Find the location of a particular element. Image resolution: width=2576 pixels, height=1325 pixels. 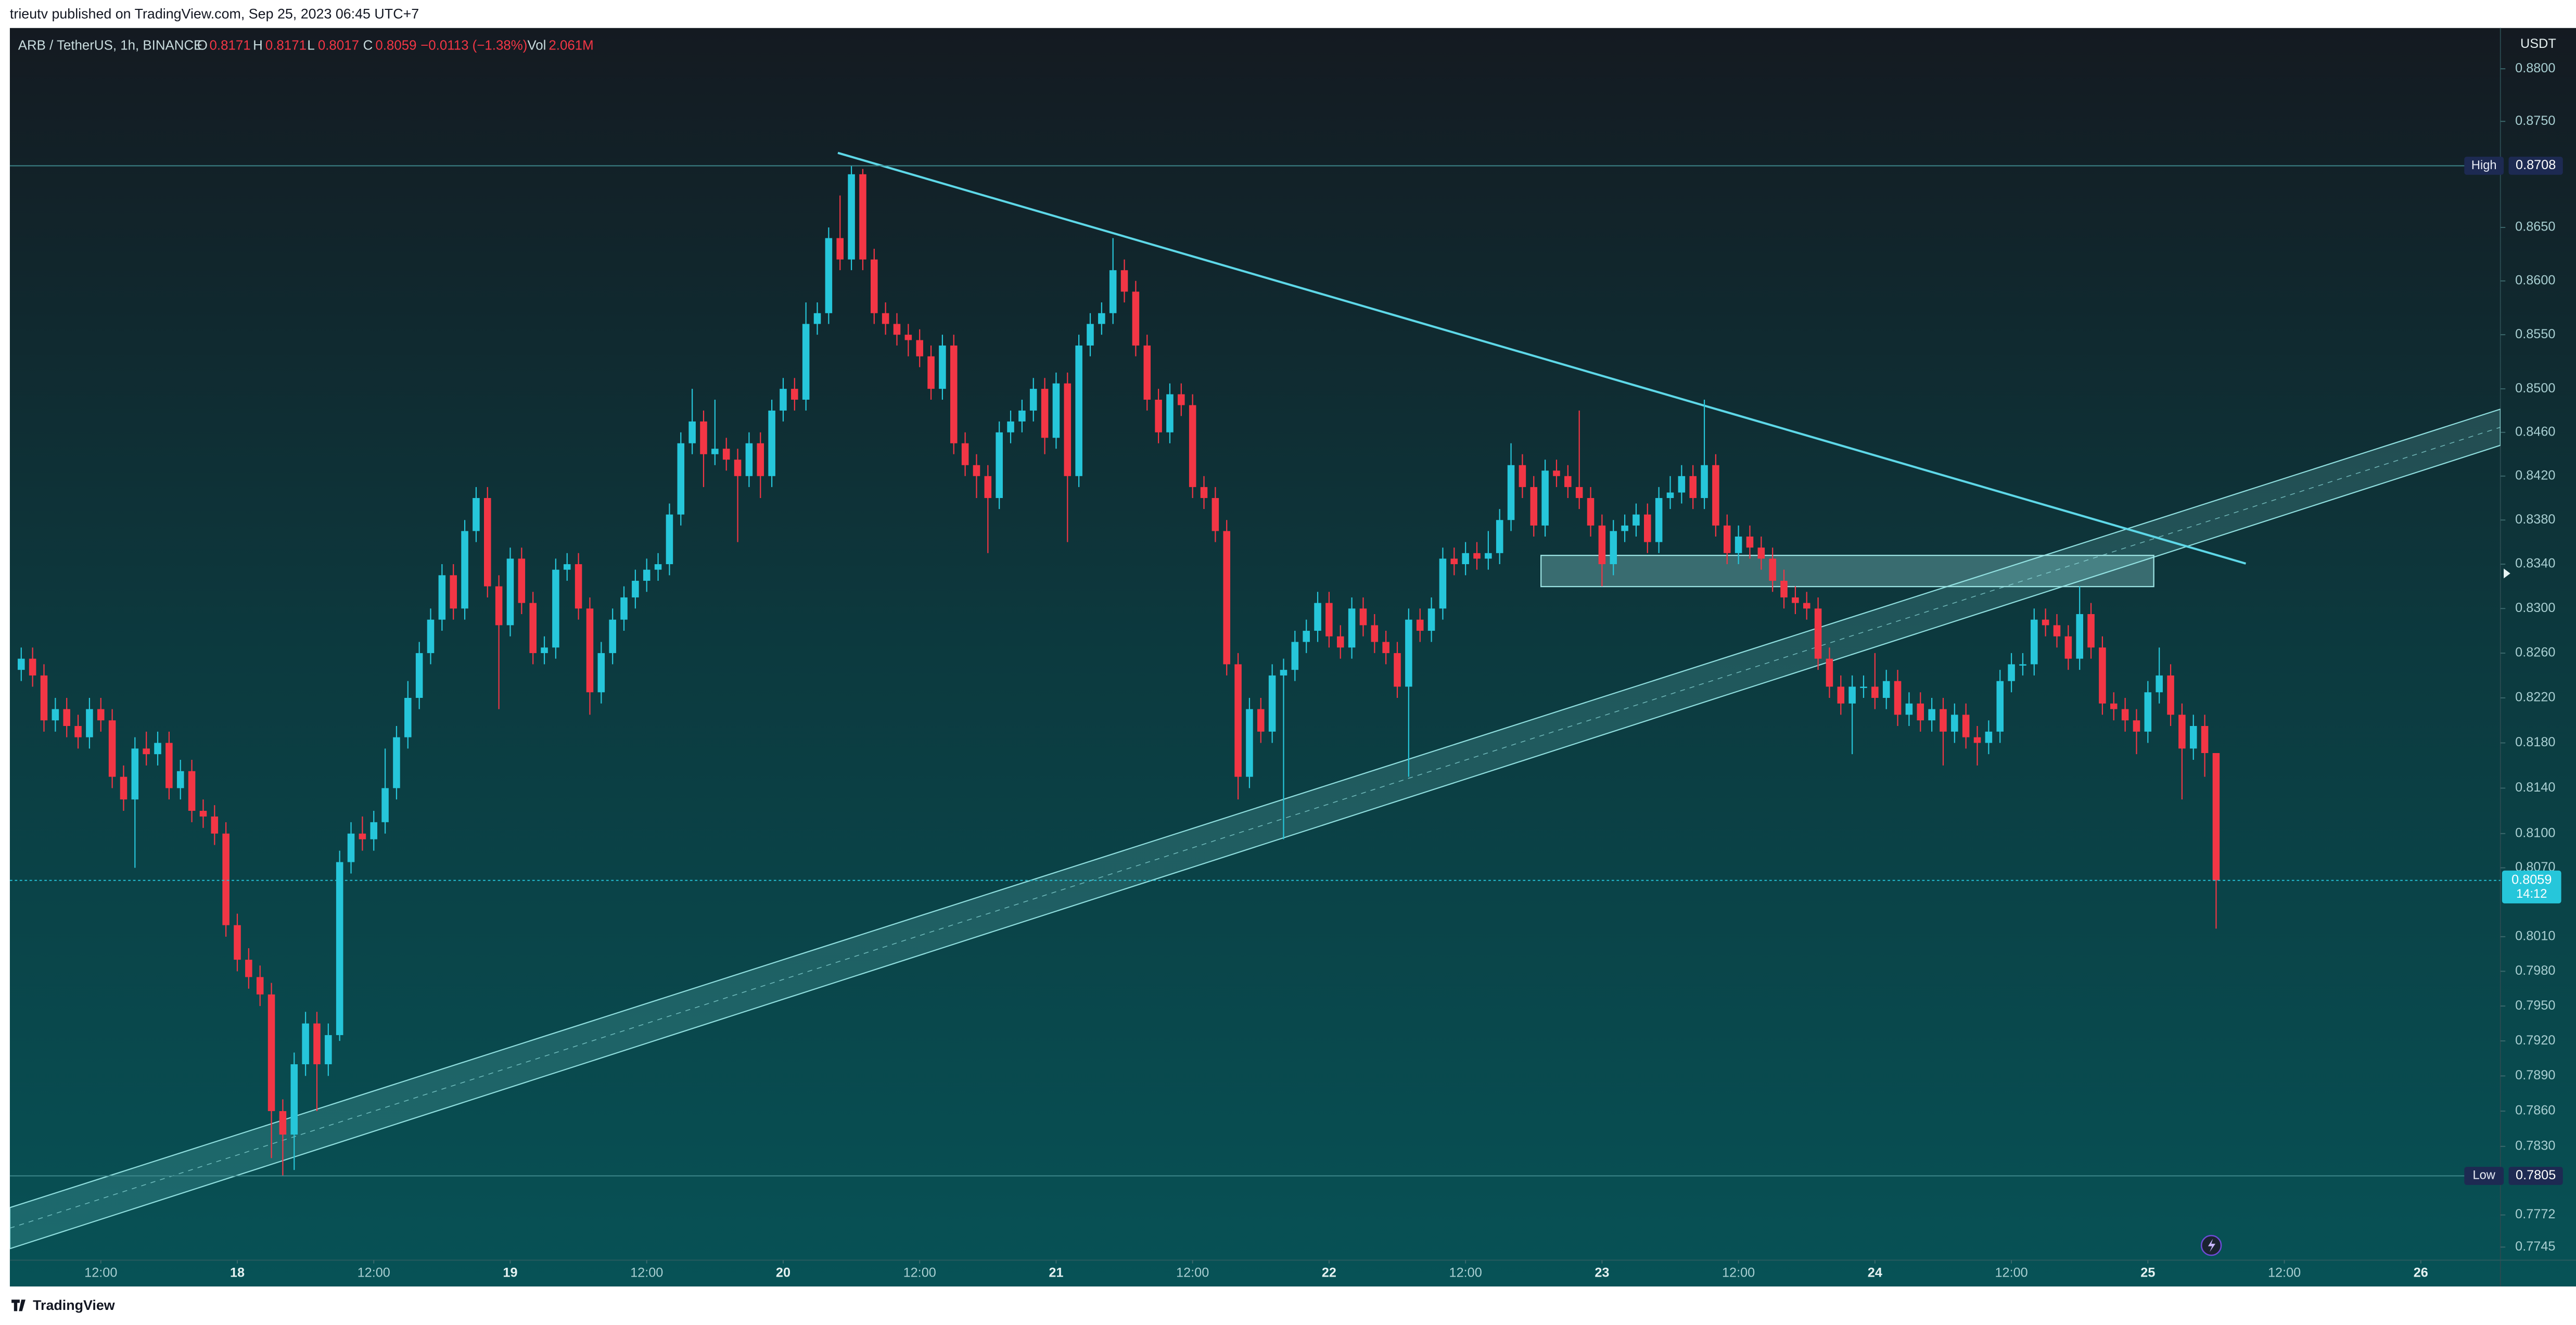

high-value: 0.8708 is located at coordinates (2536, 165).